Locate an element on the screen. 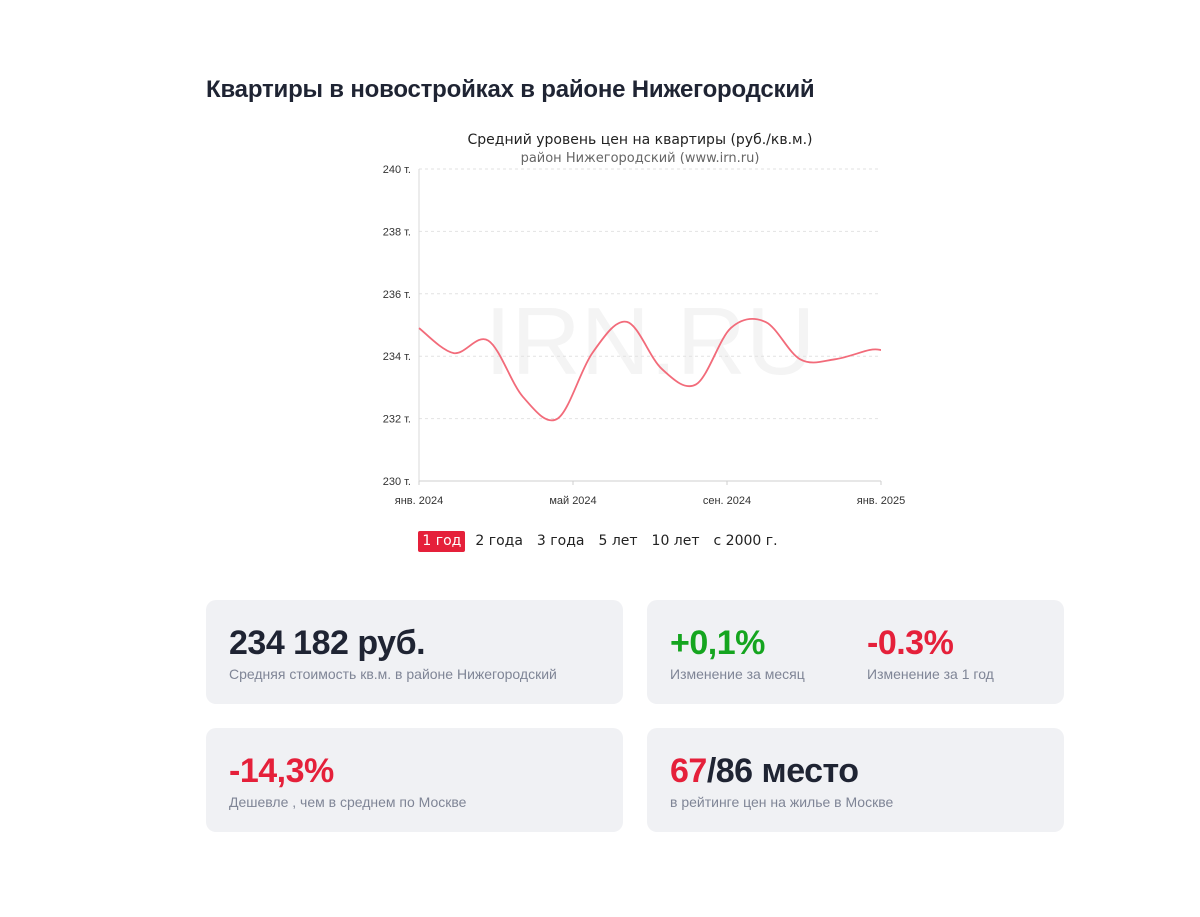 The height and width of the screenshot is (917, 1200). rank-caption: в рейтинге цен на жилье в Москве is located at coordinates (782, 802).